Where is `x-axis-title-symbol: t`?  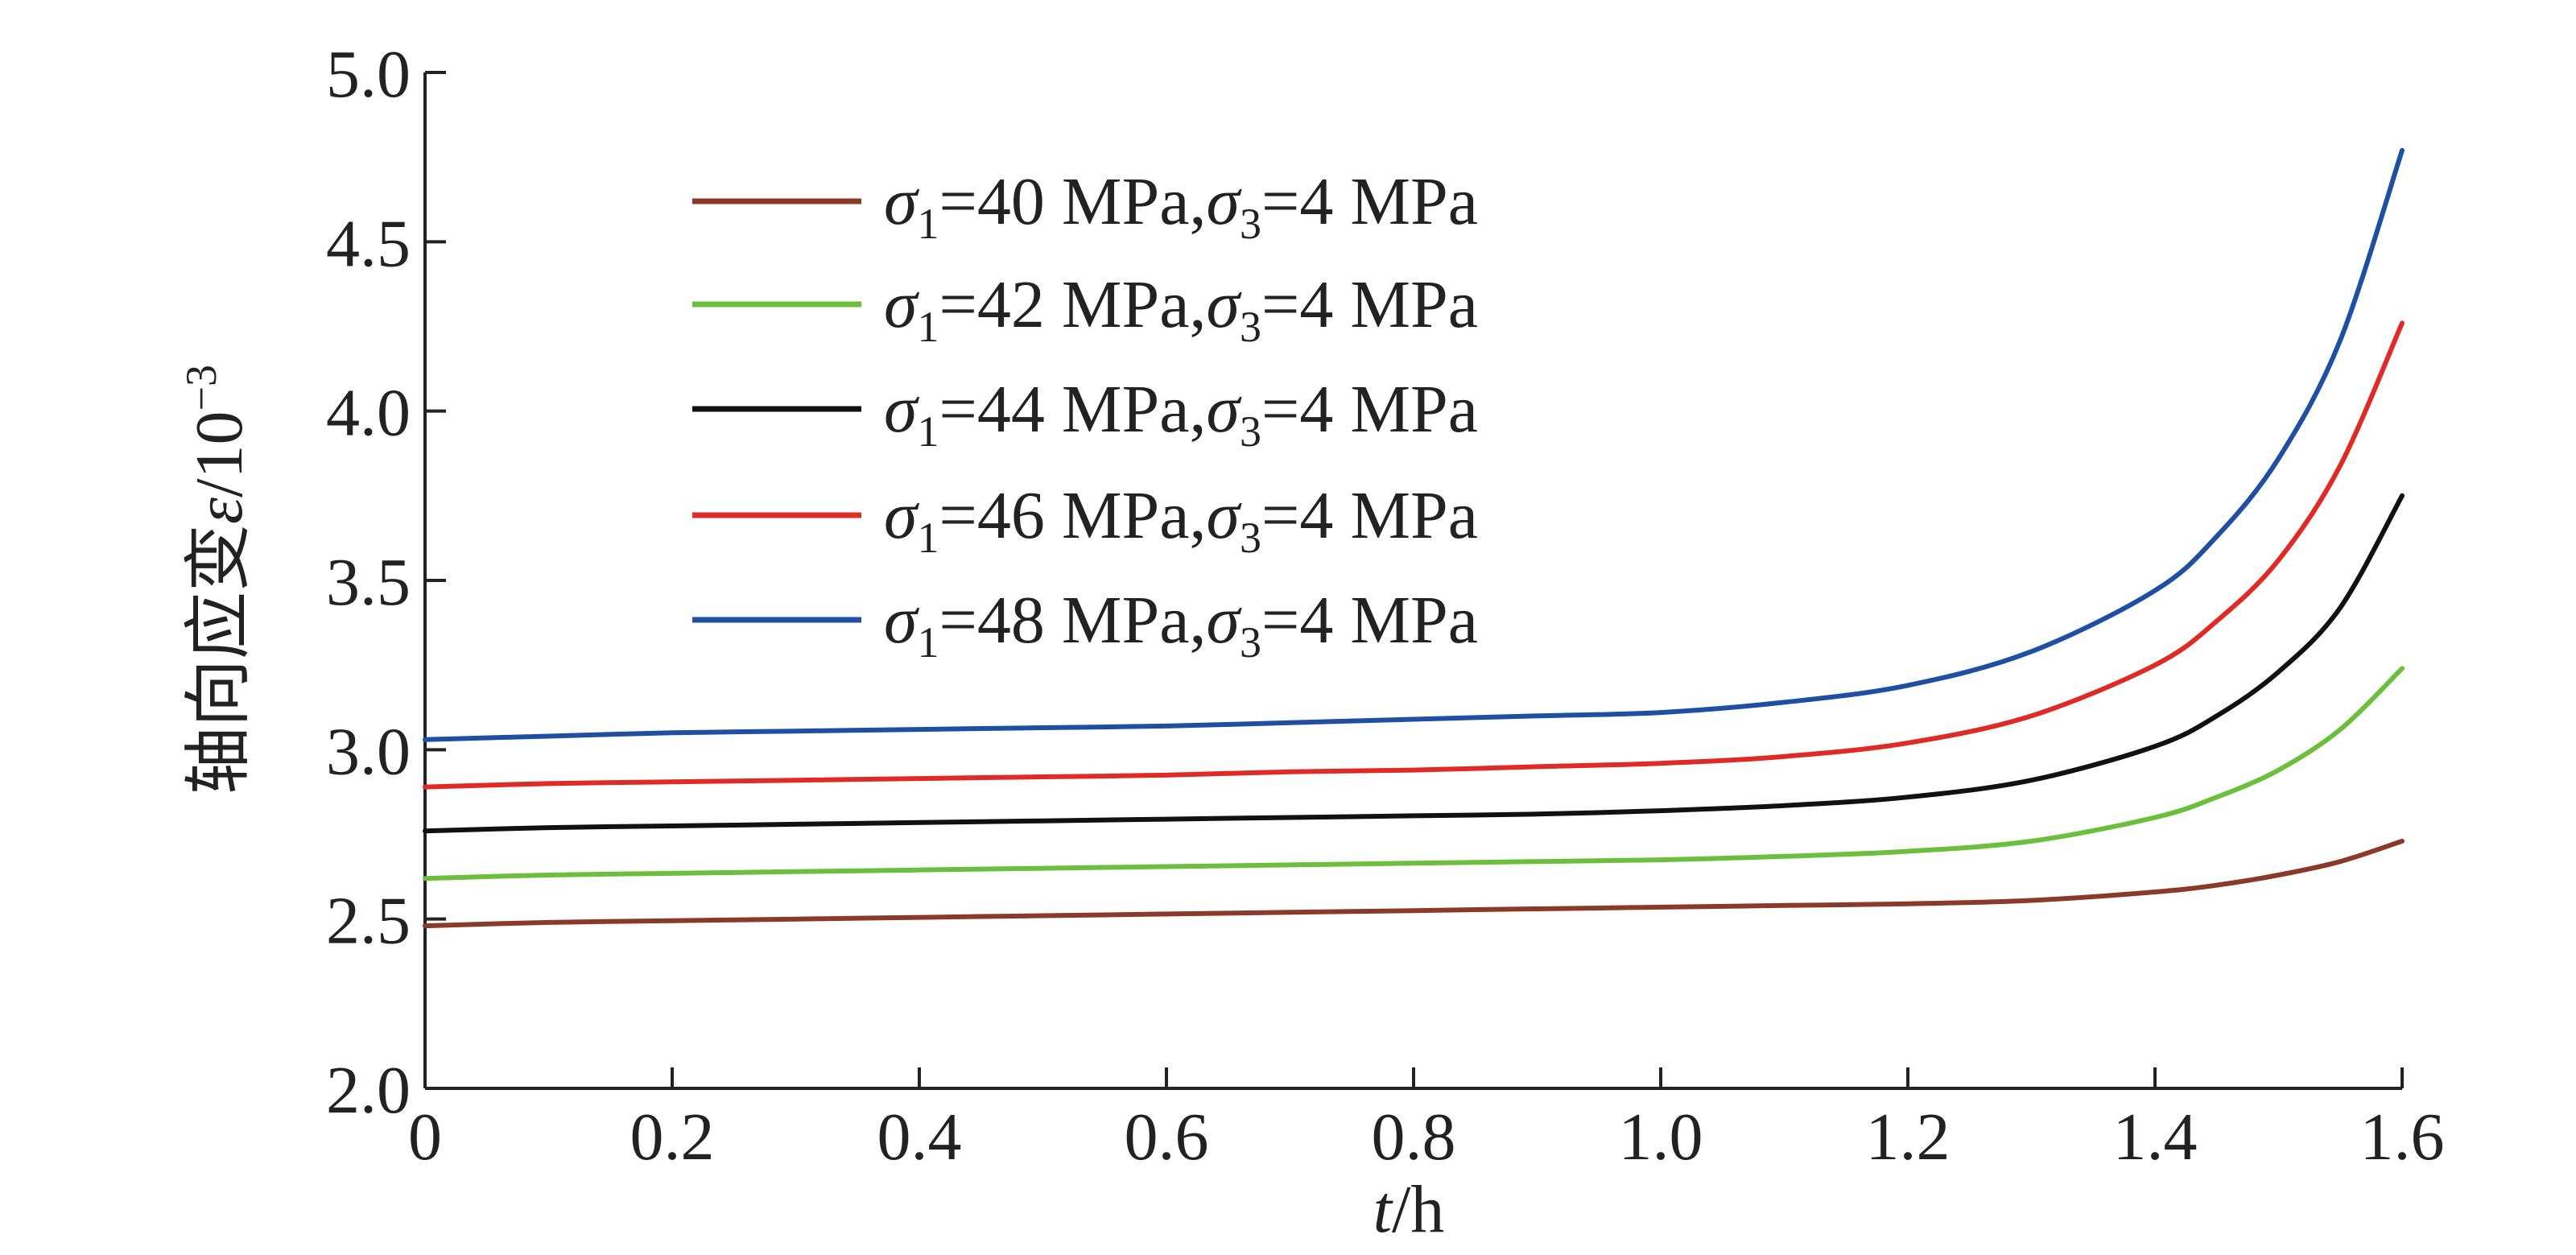 x-axis-title-symbol: t is located at coordinates (1383, 1209).